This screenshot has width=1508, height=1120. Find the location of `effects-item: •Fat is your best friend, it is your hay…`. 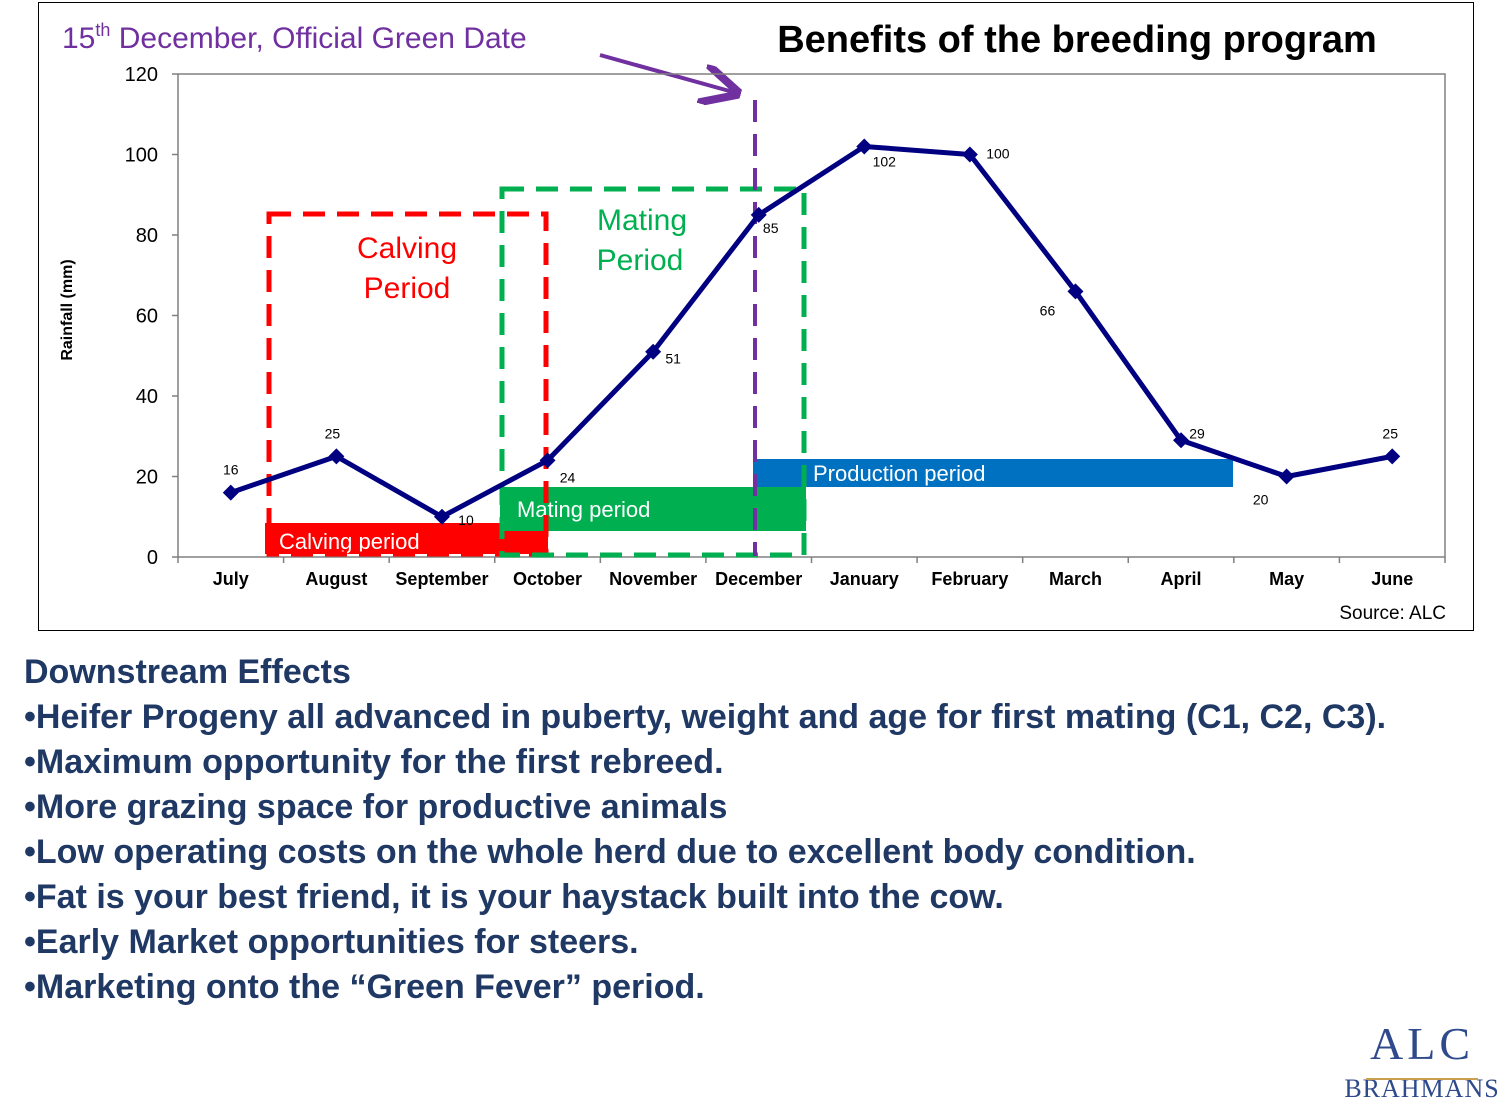

effects-item: •Fat is your best friend, it is your hay… is located at coordinates (514, 897).